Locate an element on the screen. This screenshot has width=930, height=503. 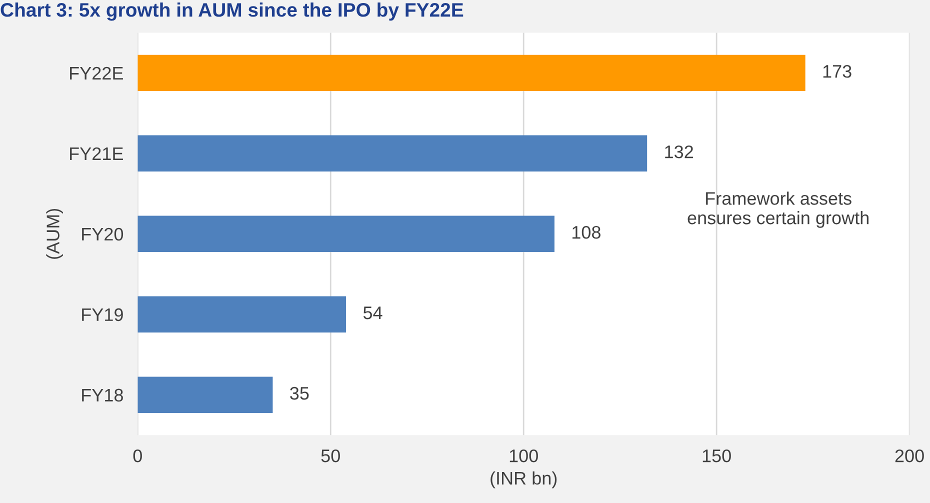
data-label: 173 is located at coordinates (837, 71).